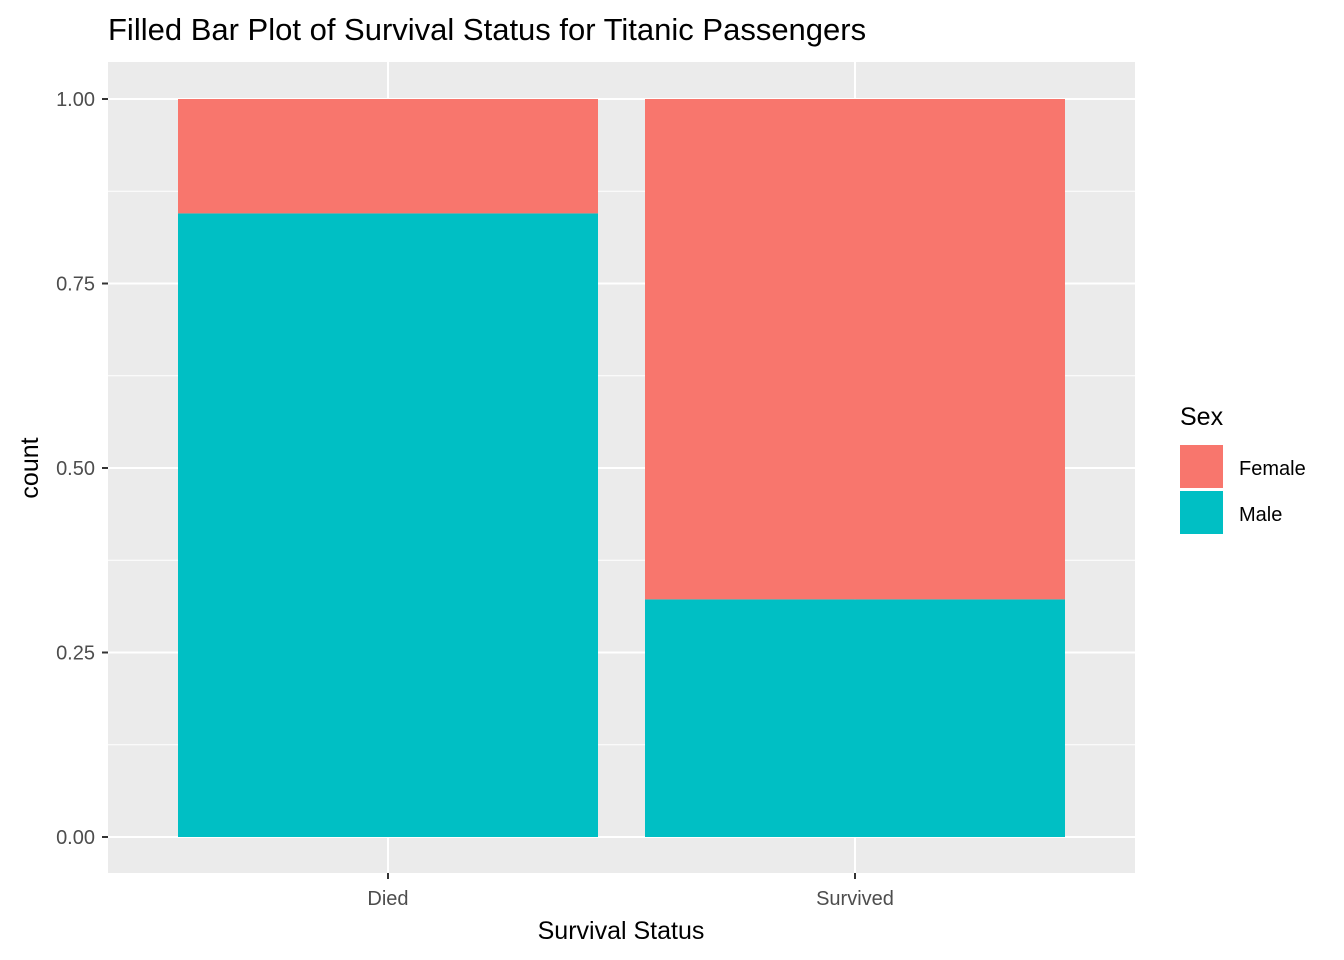  What do you see at coordinates (1201, 512) in the screenshot?
I see `legend-key-male` at bounding box center [1201, 512].